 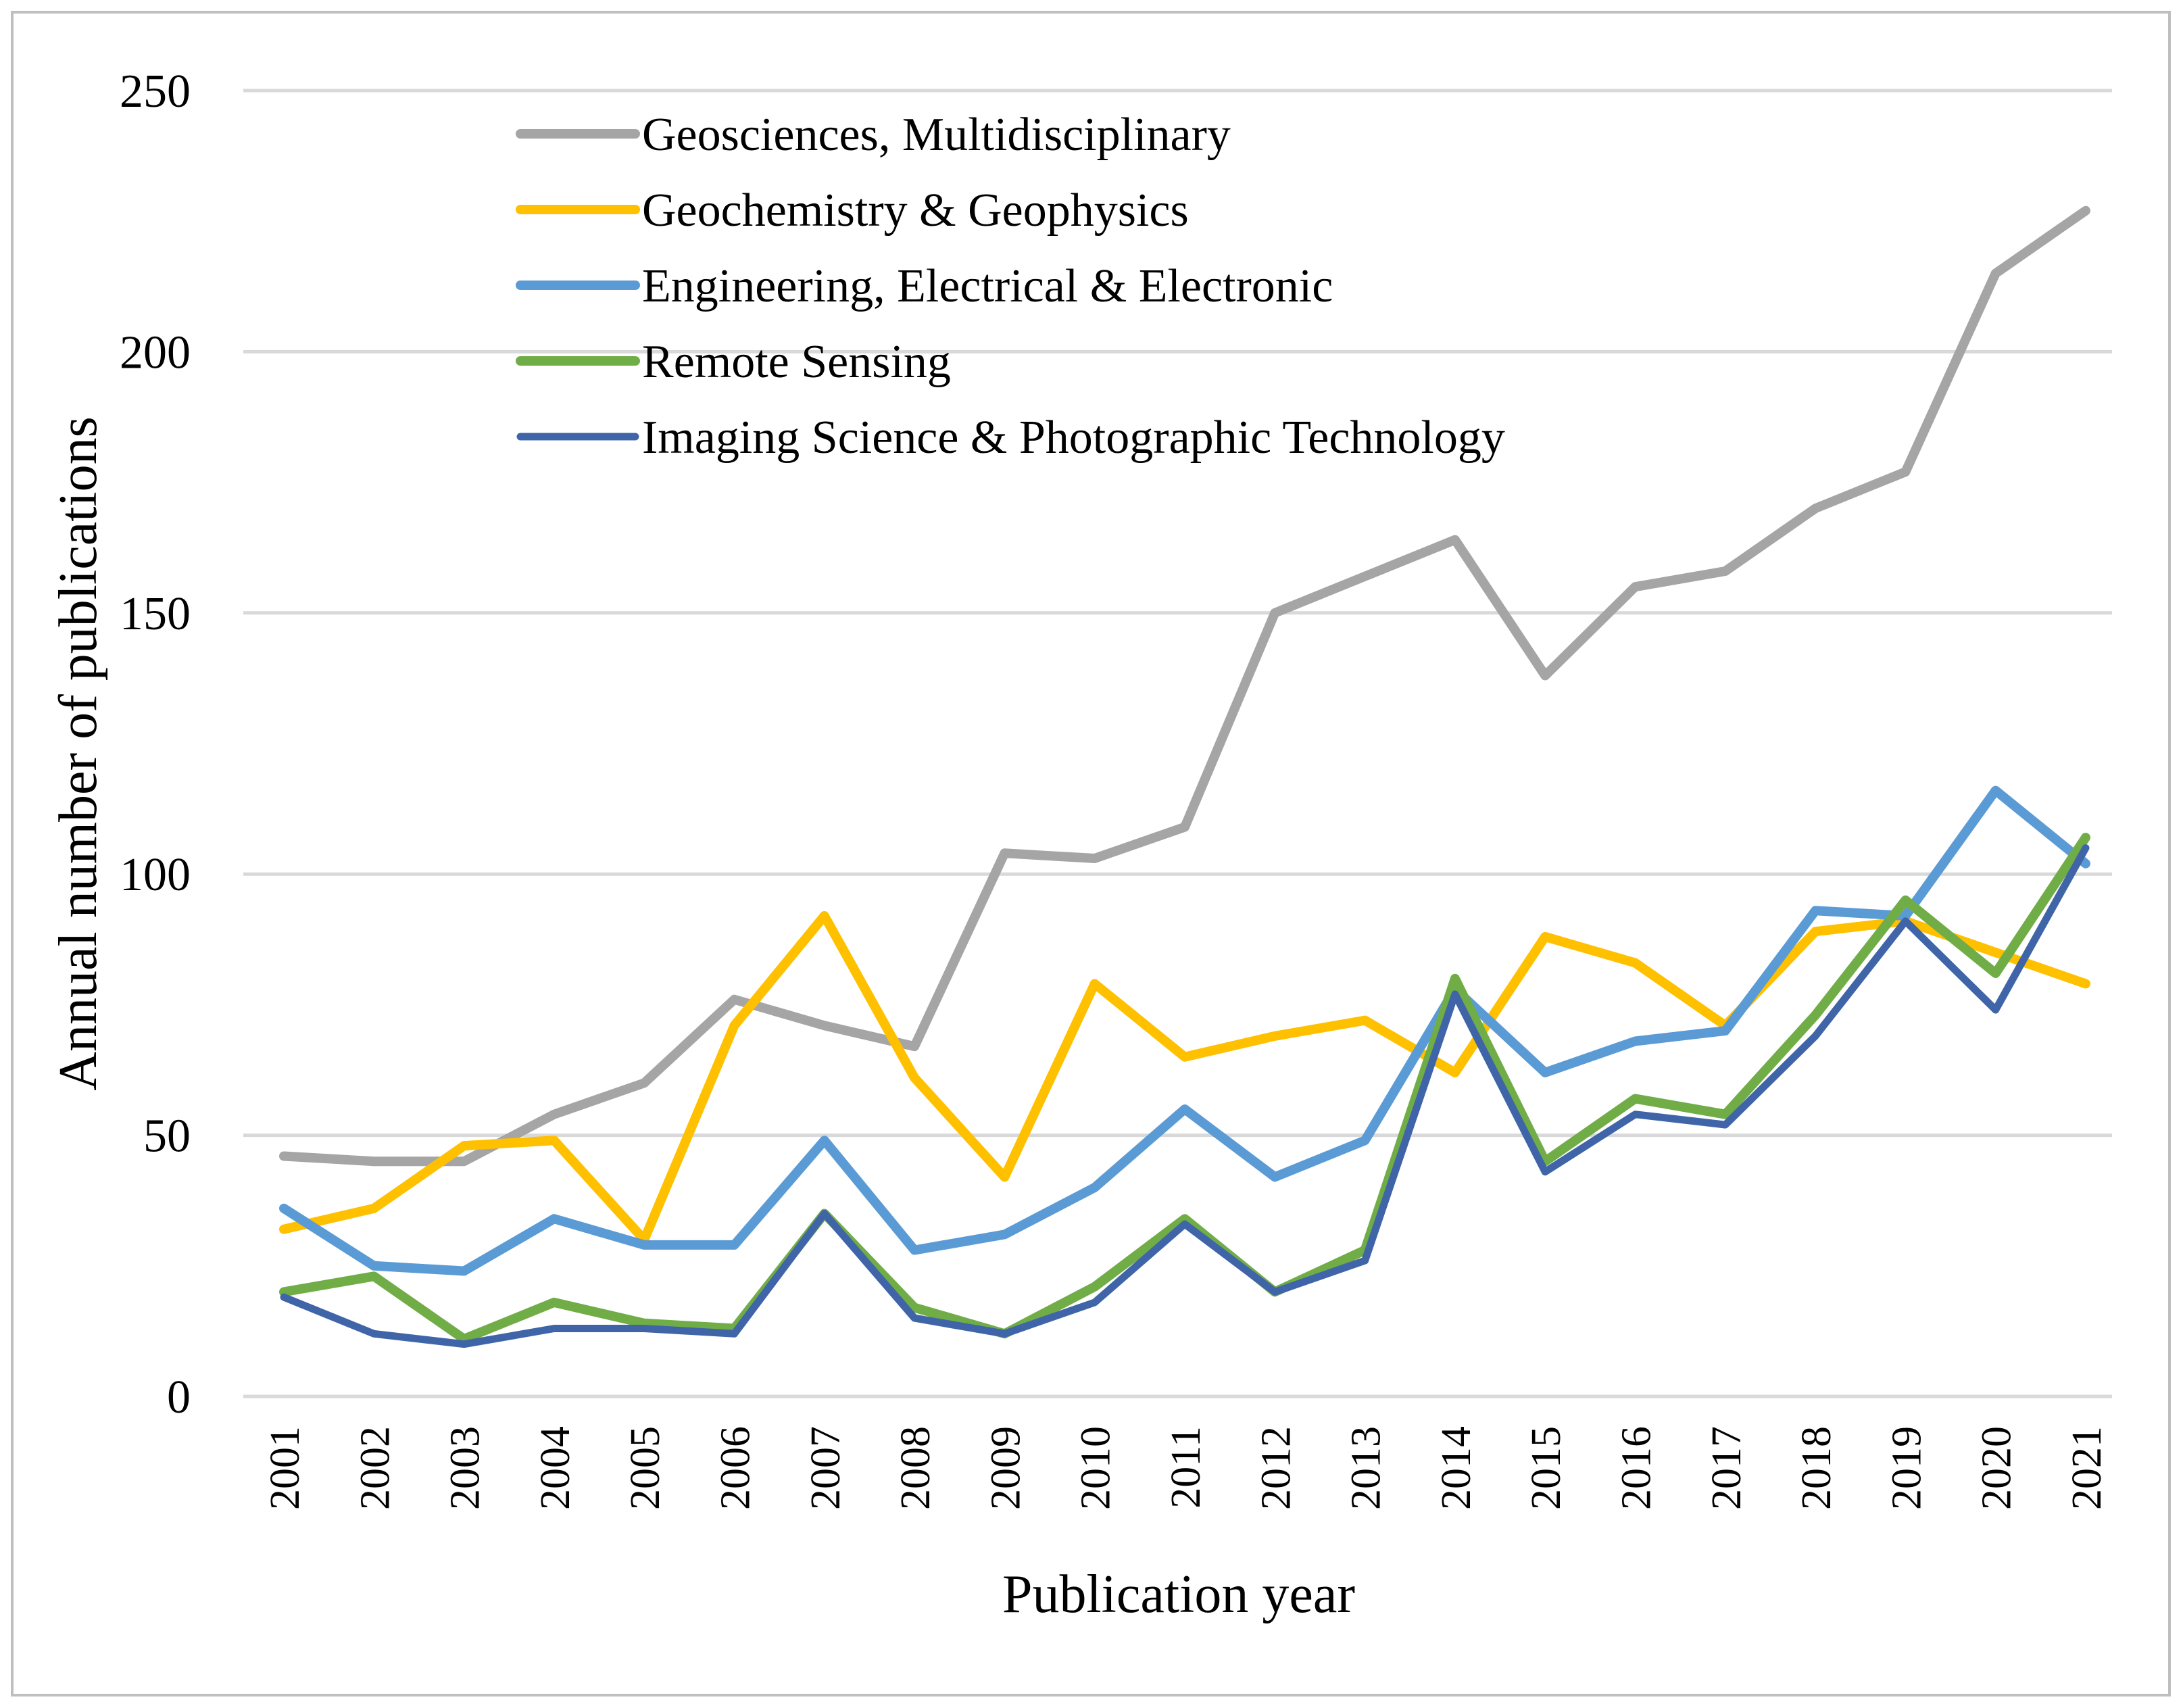 I want to click on x-tick-label: 2003, so click(x=466, y=1468).